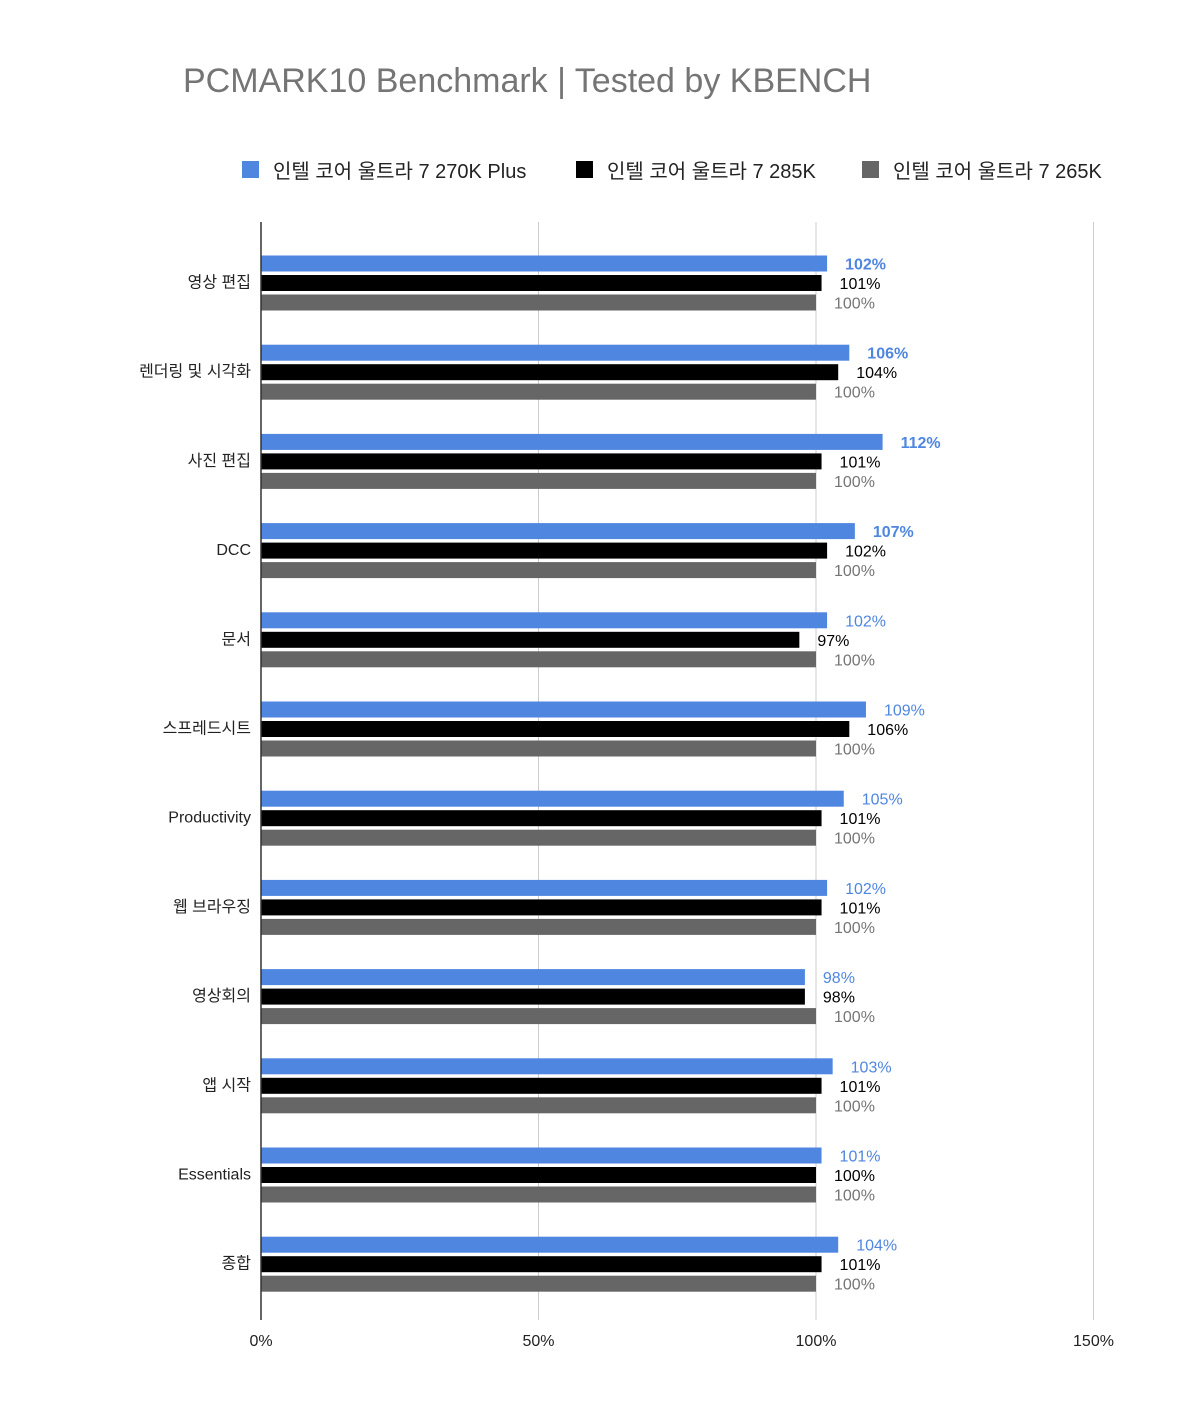 This screenshot has width=1200, height=1416. Describe the element at coordinates (221, 996) in the screenshot. I see `category-label: 영상회의` at that location.